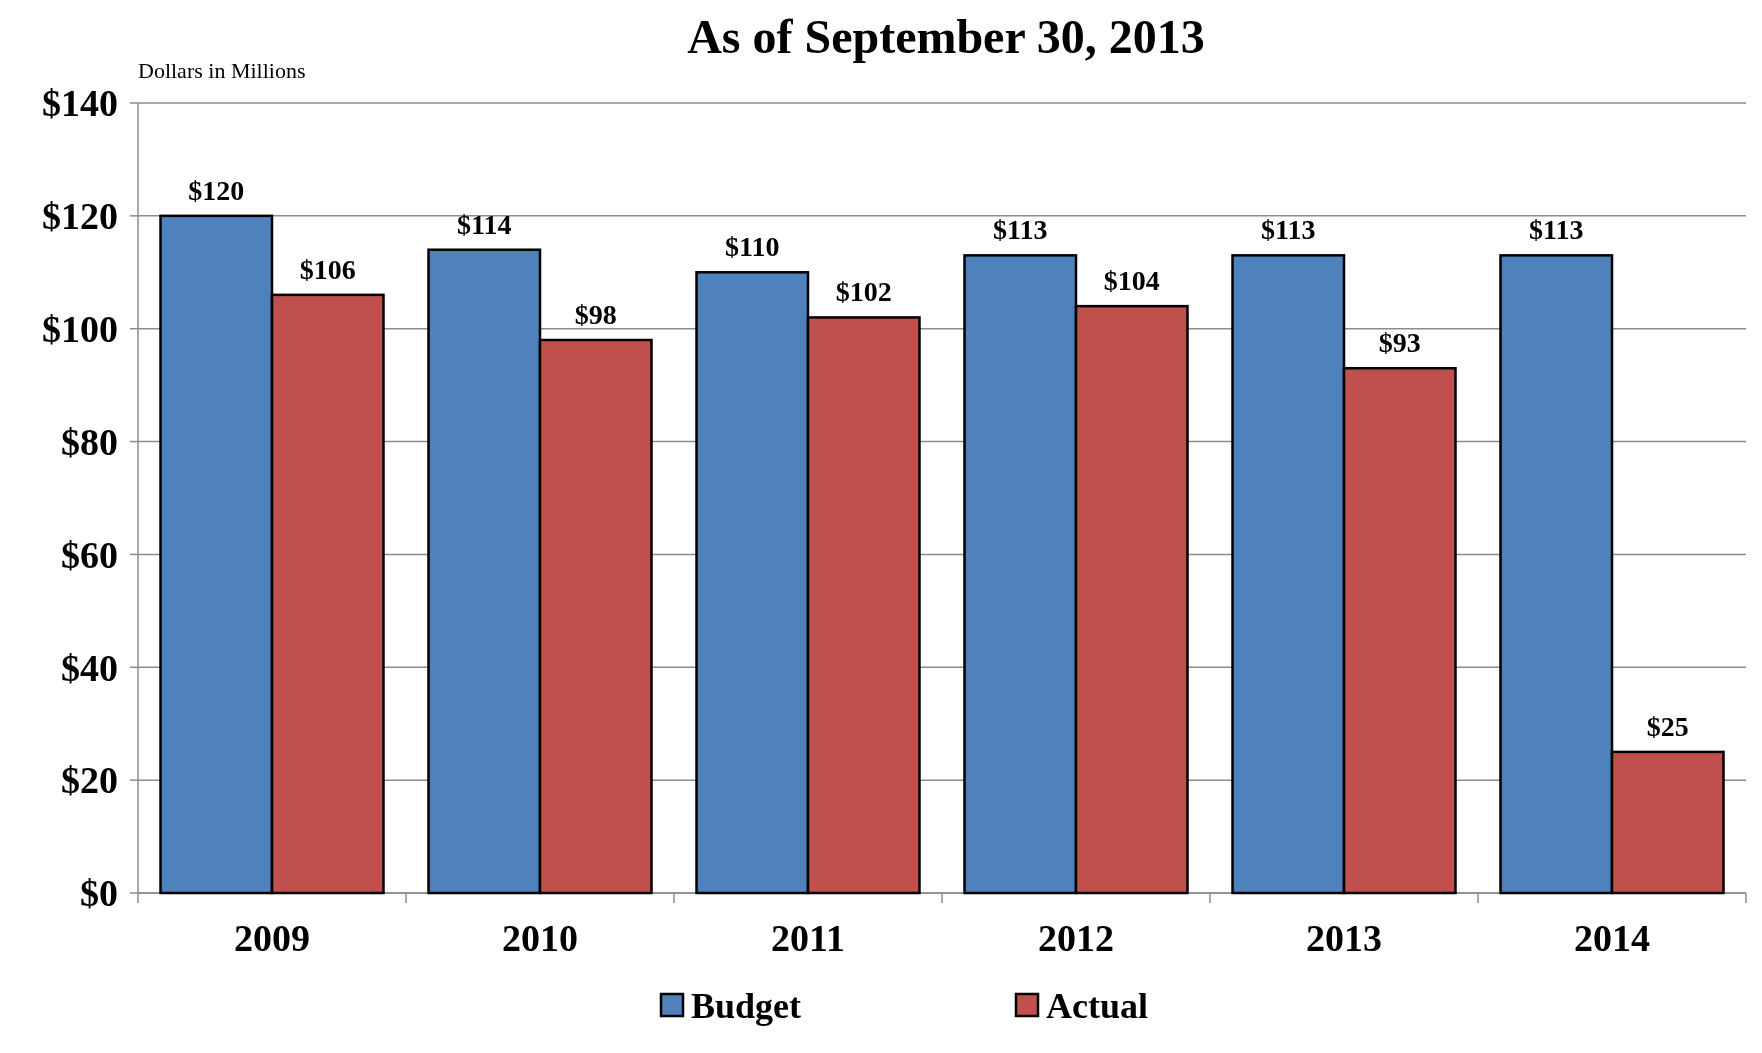 This screenshot has width=1762, height=1053. I want to click on y-axis-title: Dollars in Millions, so click(222, 70).